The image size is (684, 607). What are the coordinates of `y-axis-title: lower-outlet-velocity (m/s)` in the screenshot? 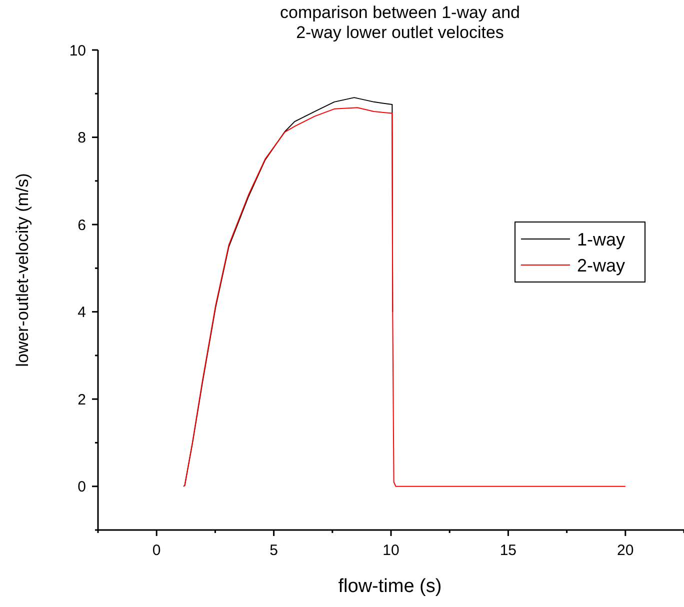 It's located at (22, 270).